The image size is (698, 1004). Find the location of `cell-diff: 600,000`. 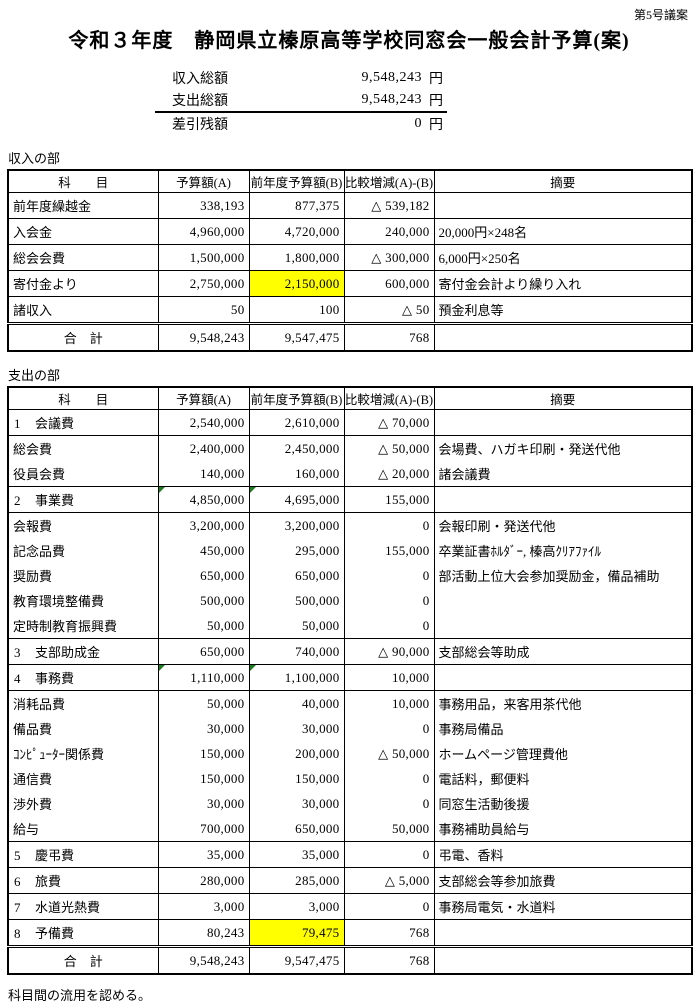

cell-diff: 600,000 is located at coordinates (389, 283).